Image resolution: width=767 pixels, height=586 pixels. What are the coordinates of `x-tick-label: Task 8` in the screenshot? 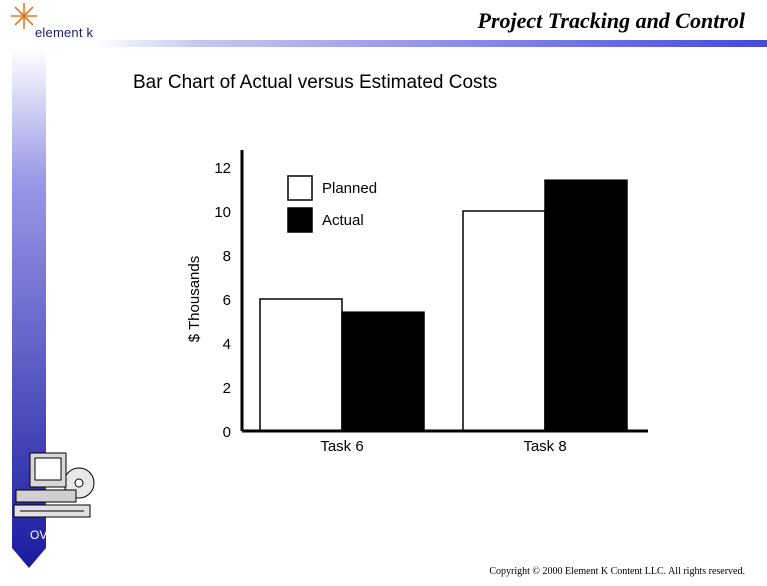 It's located at (544, 446).